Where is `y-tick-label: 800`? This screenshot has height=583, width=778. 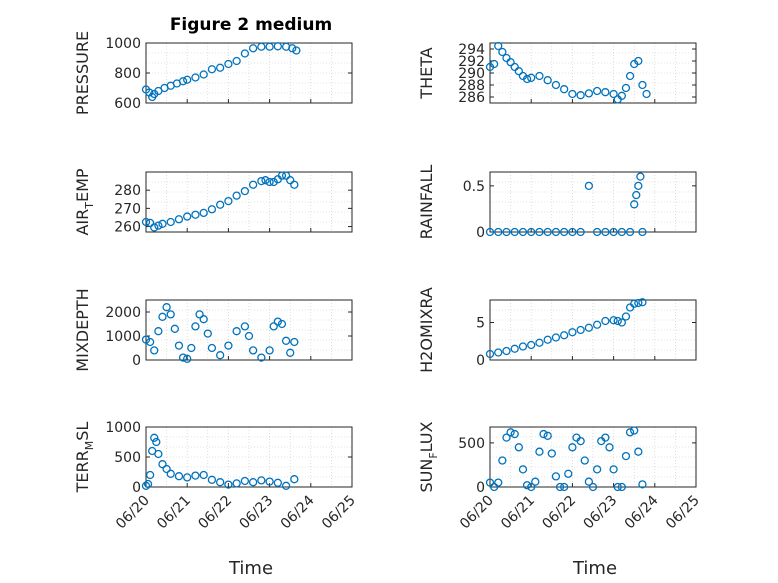
y-tick-label: 800 is located at coordinates (127, 74).